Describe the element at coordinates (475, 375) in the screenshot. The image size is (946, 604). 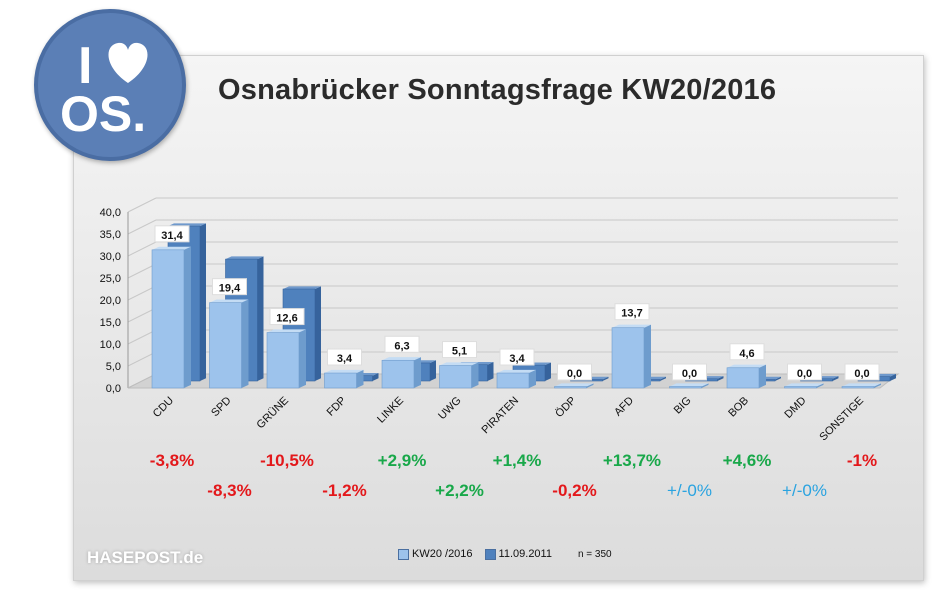
I see `bar-current-uwg-side` at that location.